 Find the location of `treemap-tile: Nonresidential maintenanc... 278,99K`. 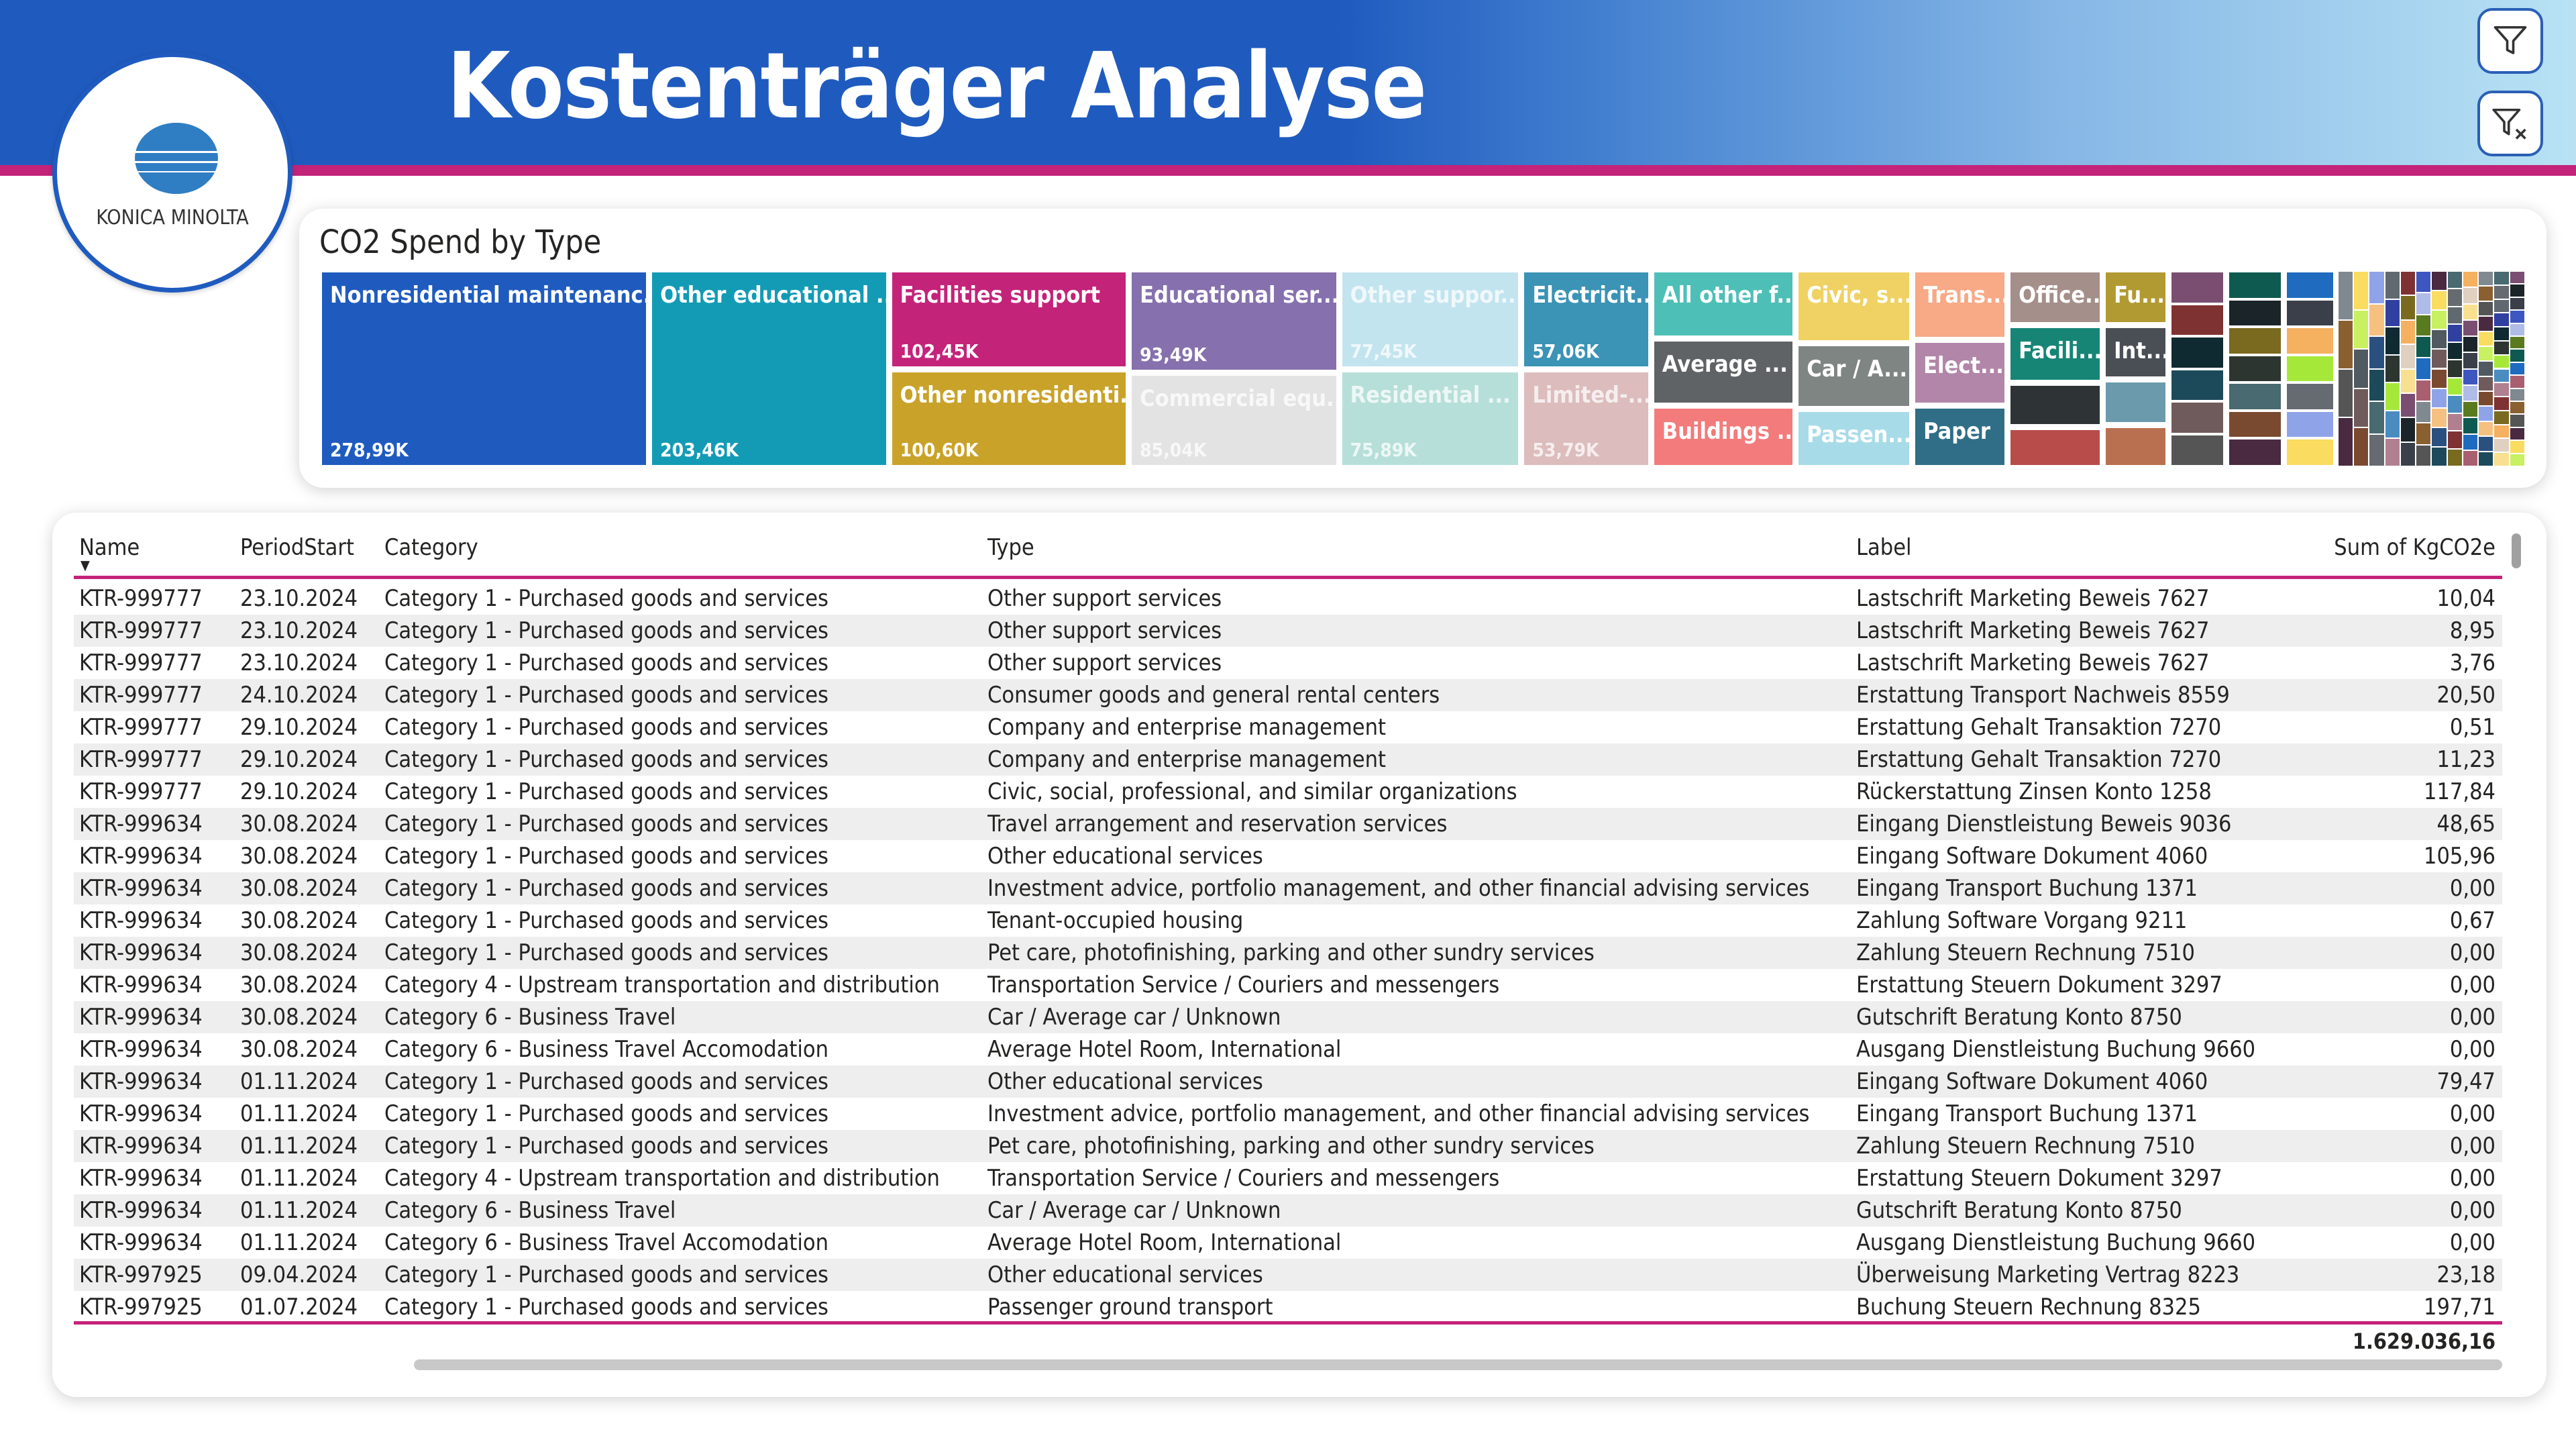

treemap-tile: Nonresidential maintenanc... 278,99K is located at coordinates (484, 368).